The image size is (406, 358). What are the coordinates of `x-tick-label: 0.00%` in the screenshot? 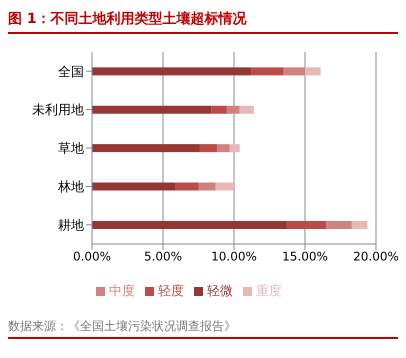 It's located at (92, 257).